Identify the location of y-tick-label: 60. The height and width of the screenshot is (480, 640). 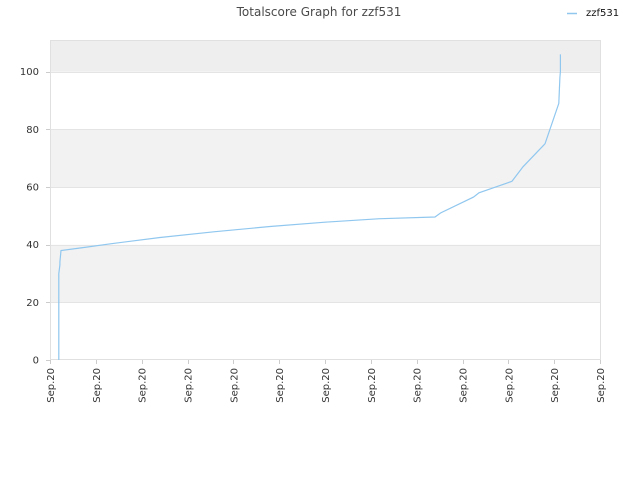
(32, 188).